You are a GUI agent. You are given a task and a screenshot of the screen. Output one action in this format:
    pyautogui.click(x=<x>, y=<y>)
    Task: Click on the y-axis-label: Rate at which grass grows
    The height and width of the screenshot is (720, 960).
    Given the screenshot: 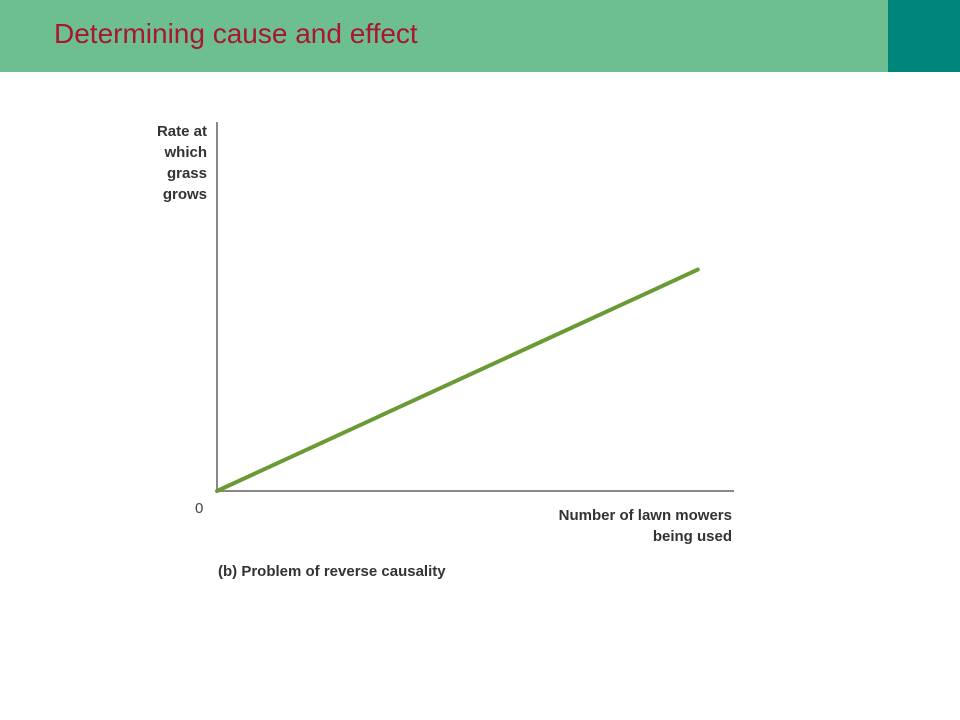 What is the action you would take?
    pyautogui.click(x=181, y=163)
    